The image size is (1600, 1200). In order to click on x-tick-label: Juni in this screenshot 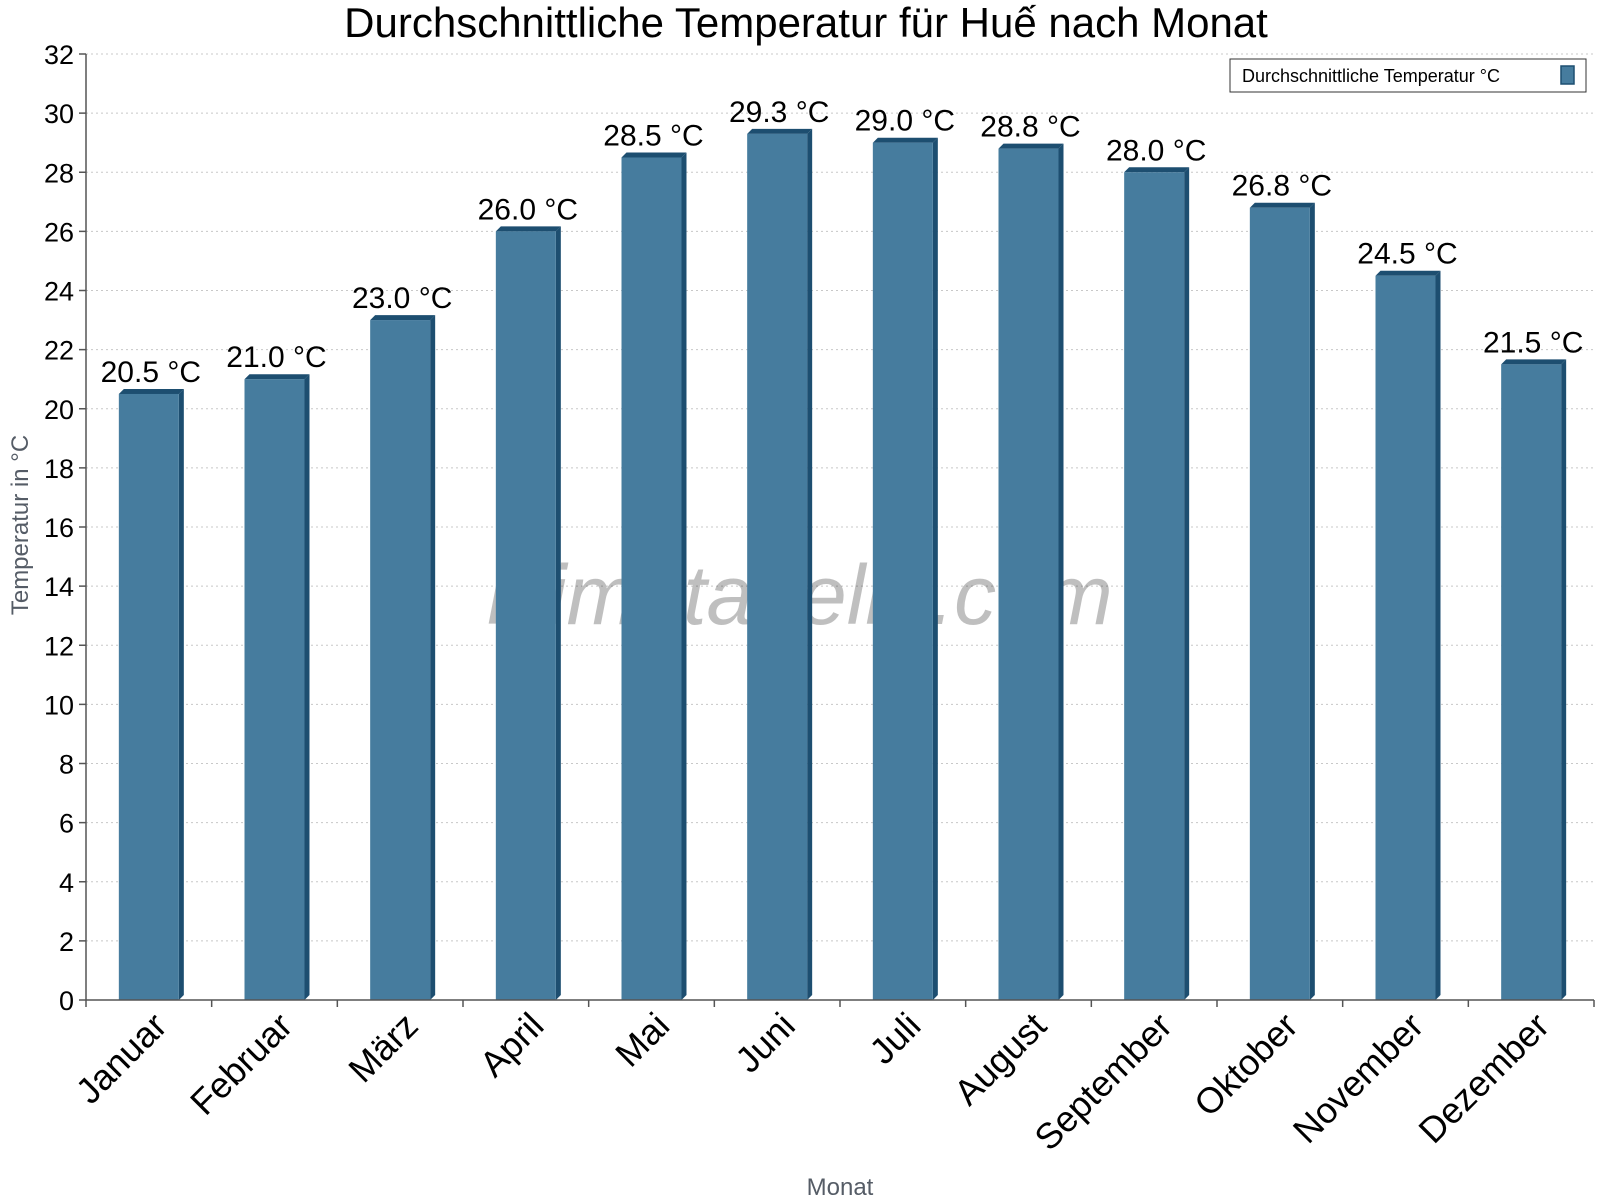, I will do `click(765, 1043)`.